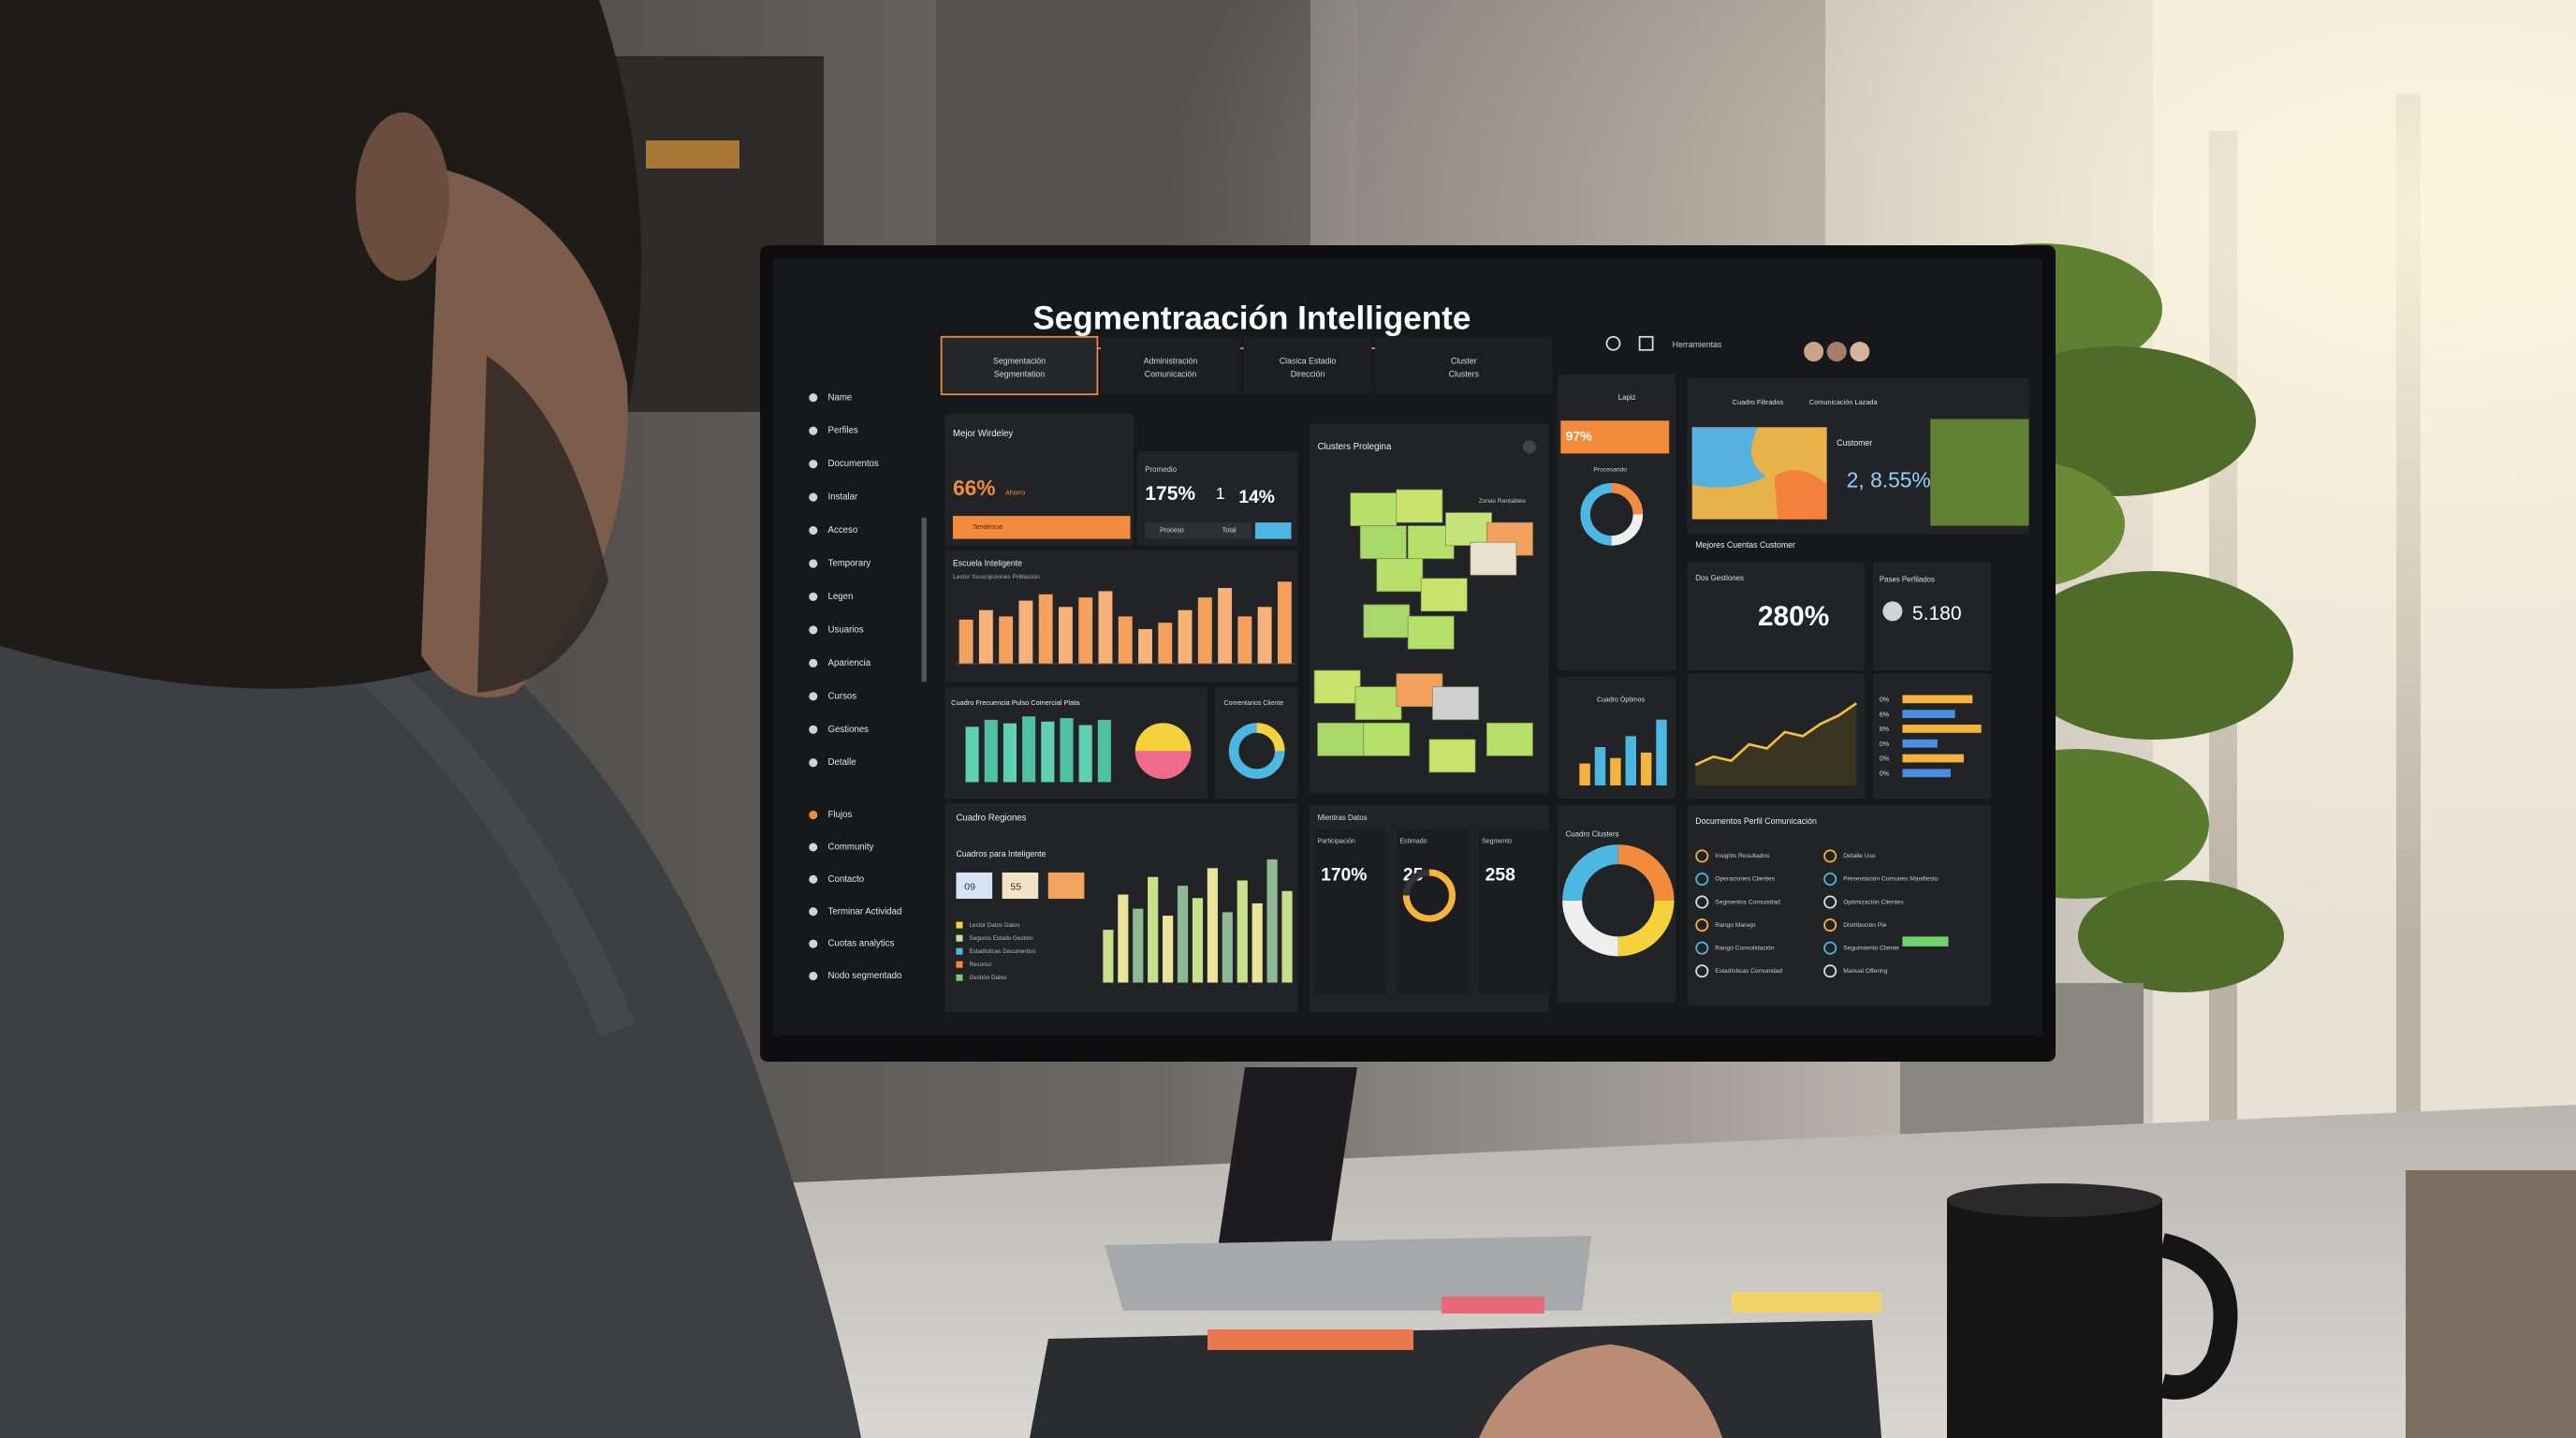  Describe the element at coordinates (1171, 373) in the screenshot. I see `tab-label: Comunicación` at that location.